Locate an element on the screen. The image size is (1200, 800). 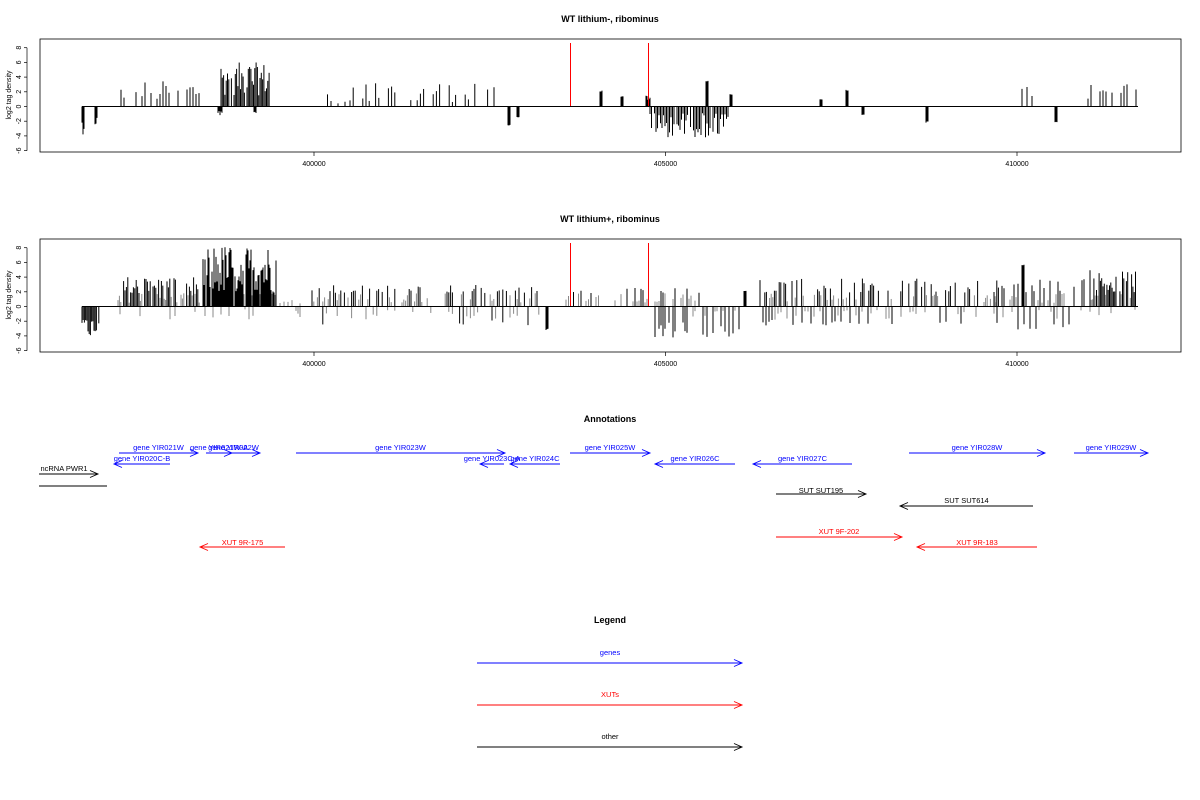
panel1-signal-bars is located at coordinates (609, 100).